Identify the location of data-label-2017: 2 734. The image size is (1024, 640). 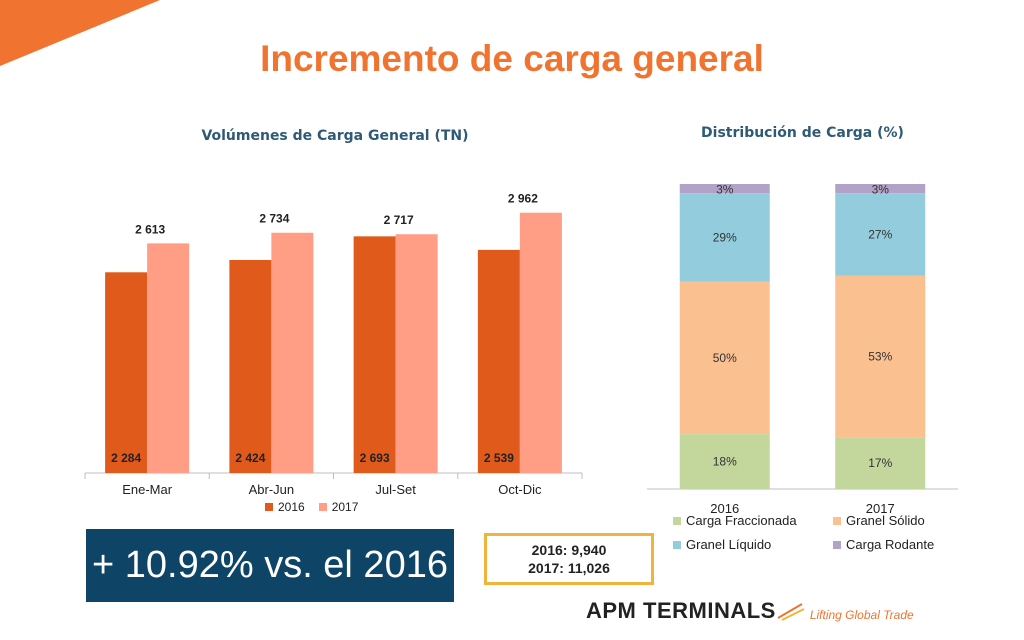
(274, 219).